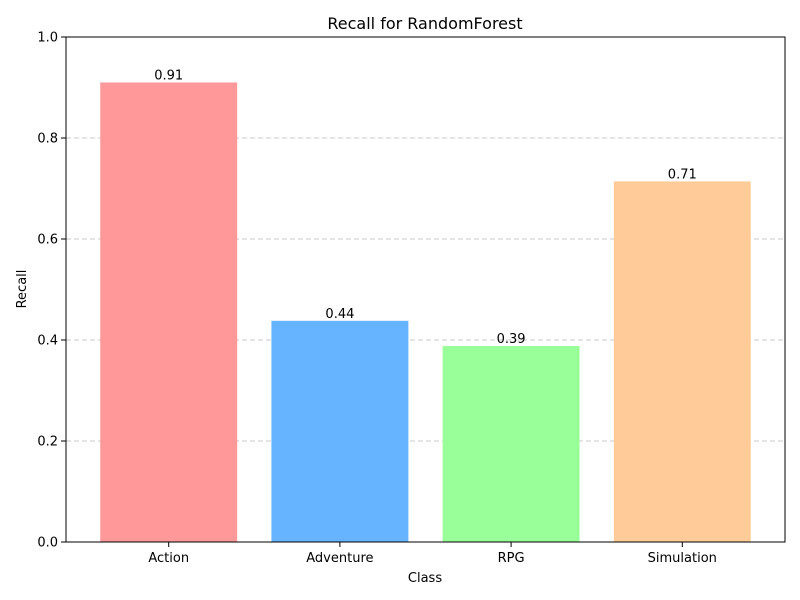  I want to click on bar-value-label: 0.39, so click(511, 339).